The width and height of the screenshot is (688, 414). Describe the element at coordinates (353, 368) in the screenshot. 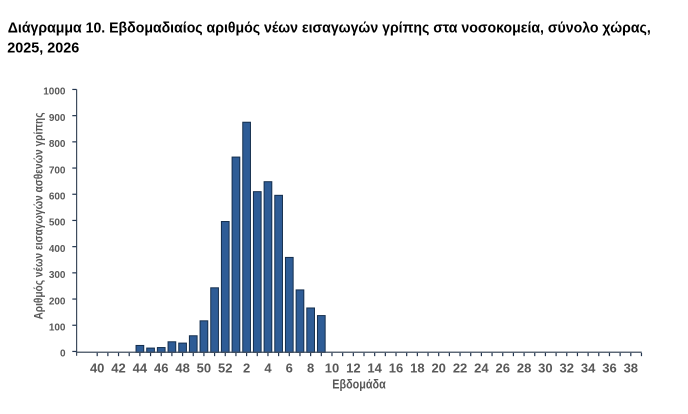

I see `svg-text: 12` at that location.